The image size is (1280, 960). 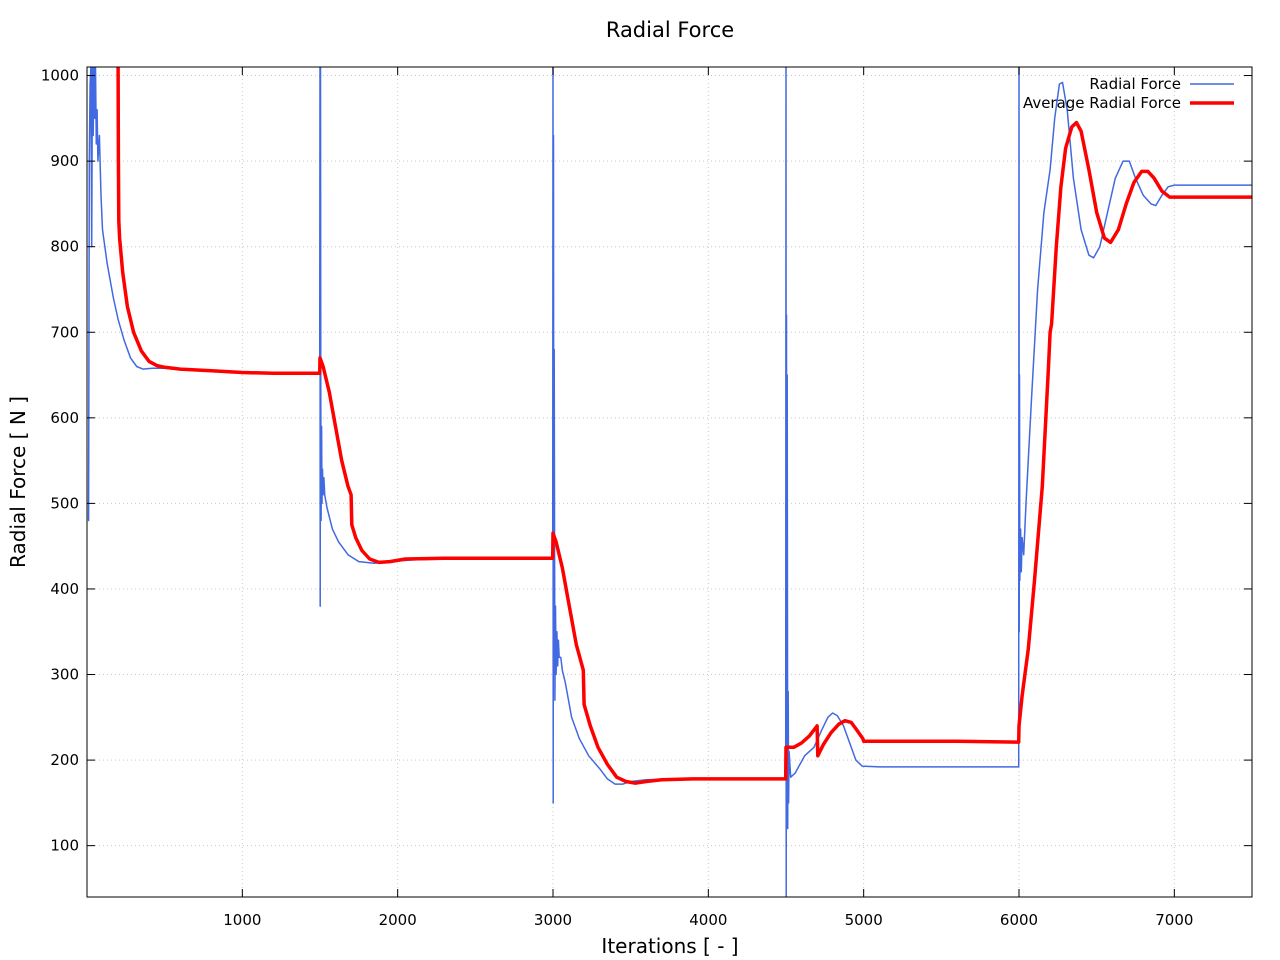 I want to click on y-tick-label: 800, so click(x=64, y=247).